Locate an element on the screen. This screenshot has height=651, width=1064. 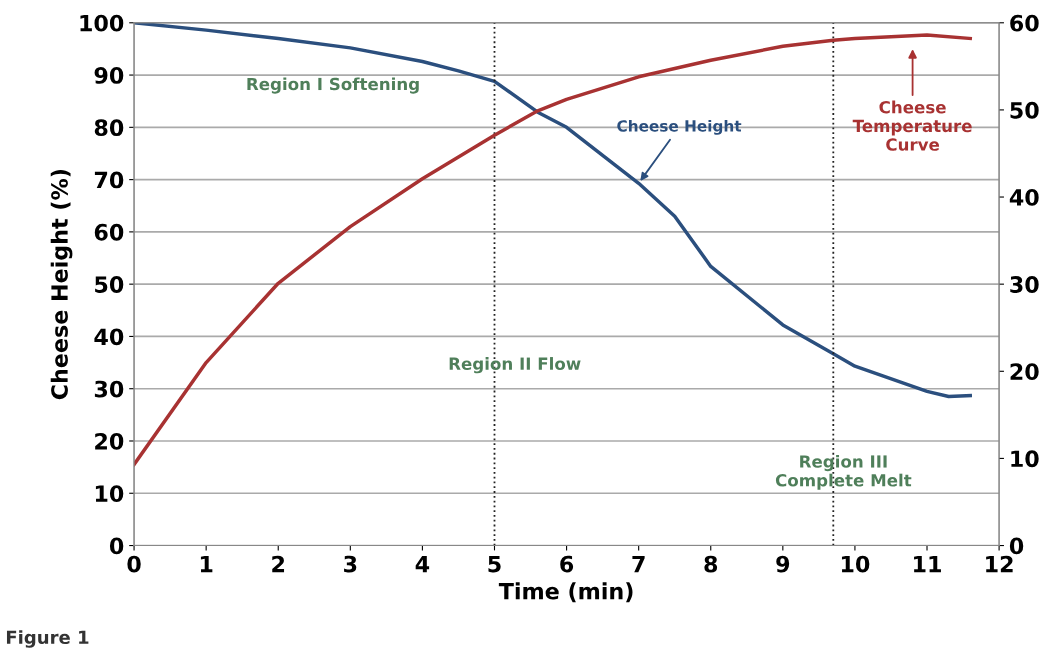
y2-tick-label: 50 is located at coordinates (1024, 110).